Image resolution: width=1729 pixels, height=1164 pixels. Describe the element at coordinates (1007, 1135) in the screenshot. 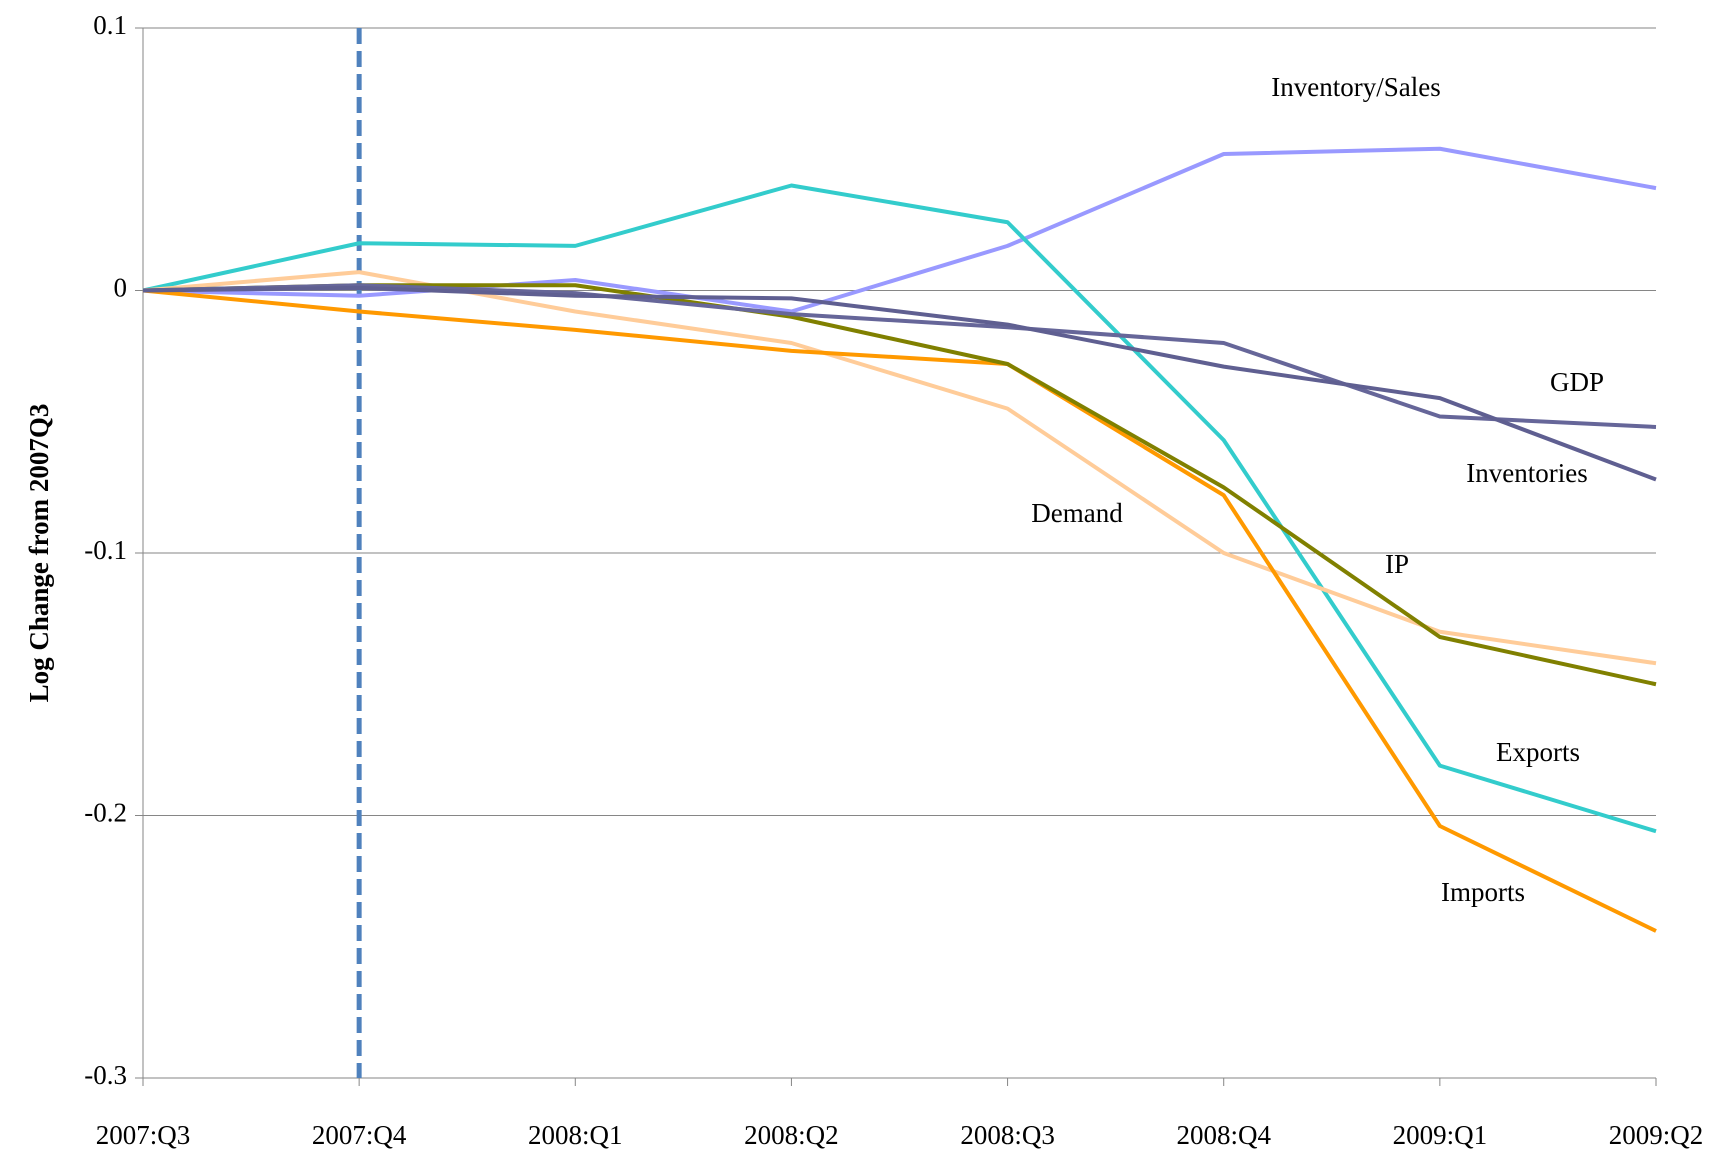

I see `x-tick-label: 2008:Q3` at that location.